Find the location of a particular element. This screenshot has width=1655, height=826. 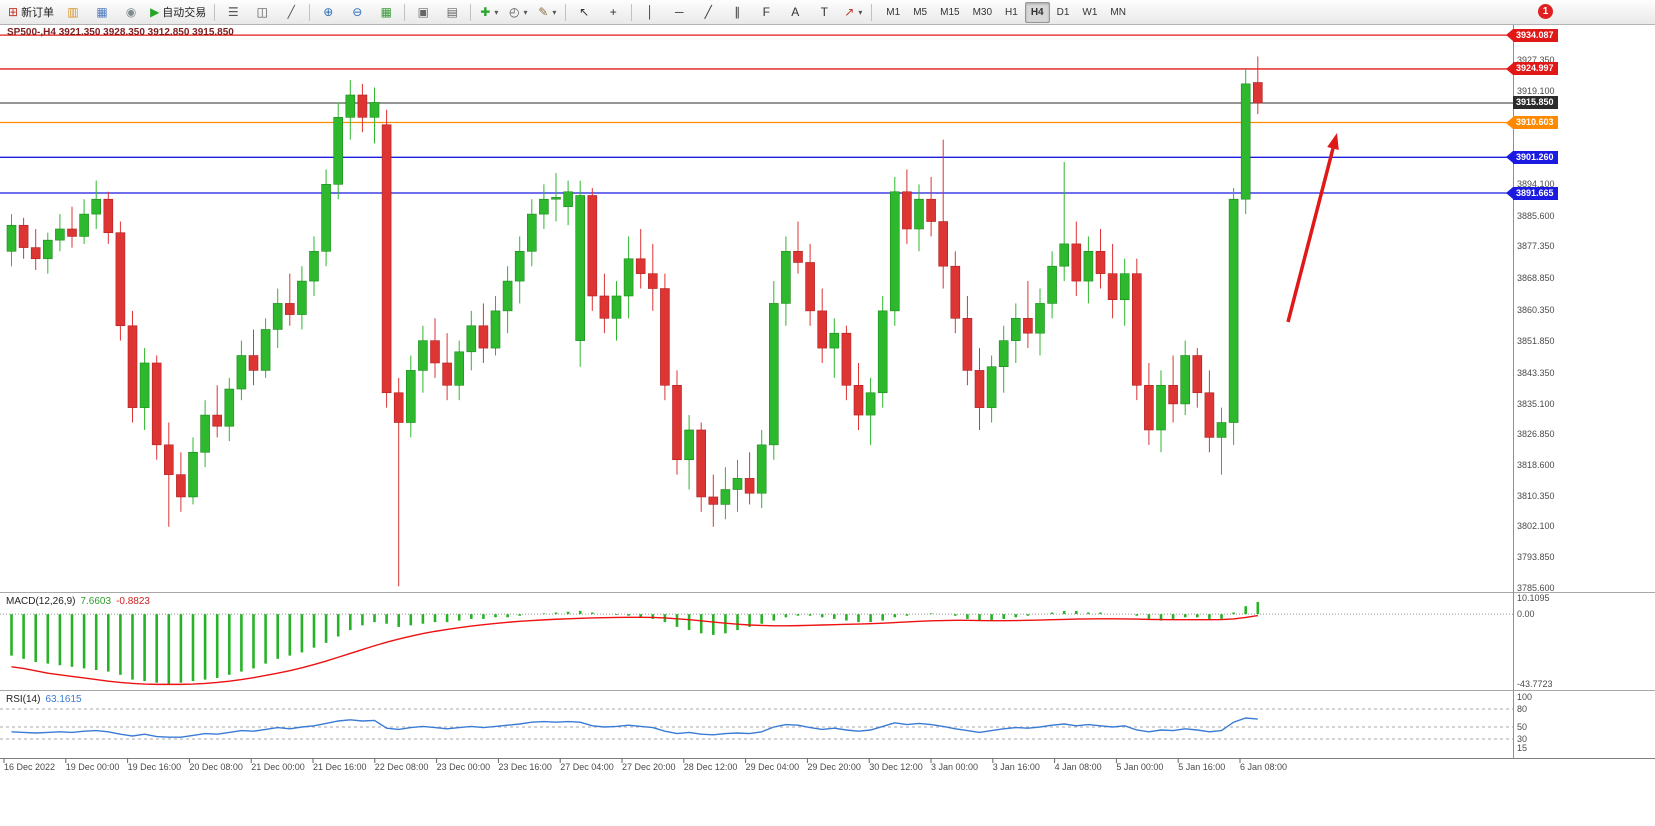

line-chart-button: ╱ is located at coordinates (291, 12).